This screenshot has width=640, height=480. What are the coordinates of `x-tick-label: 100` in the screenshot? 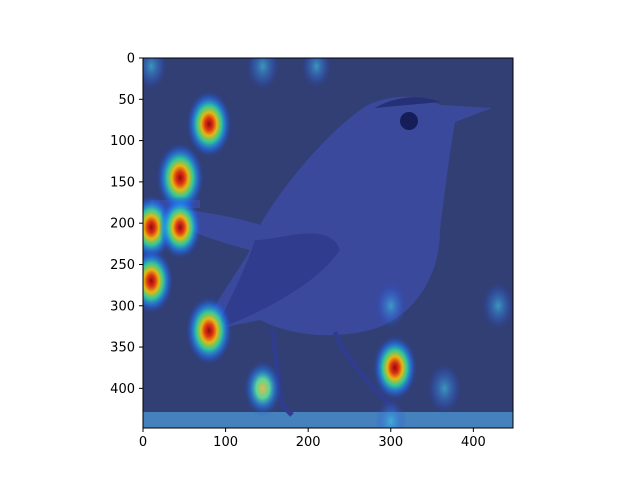 It's located at (225, 442).